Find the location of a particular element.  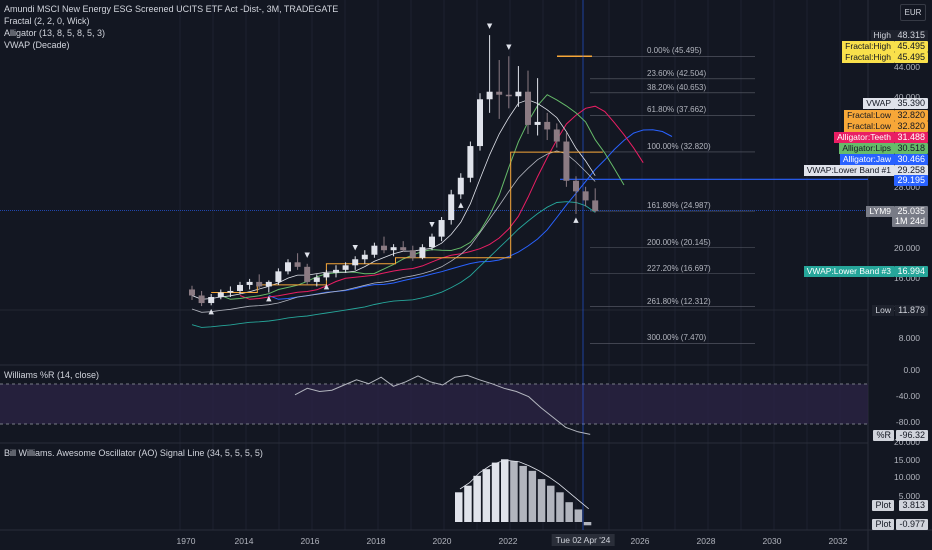

price-badge: 45.495 is located at coordinates (911, 46).